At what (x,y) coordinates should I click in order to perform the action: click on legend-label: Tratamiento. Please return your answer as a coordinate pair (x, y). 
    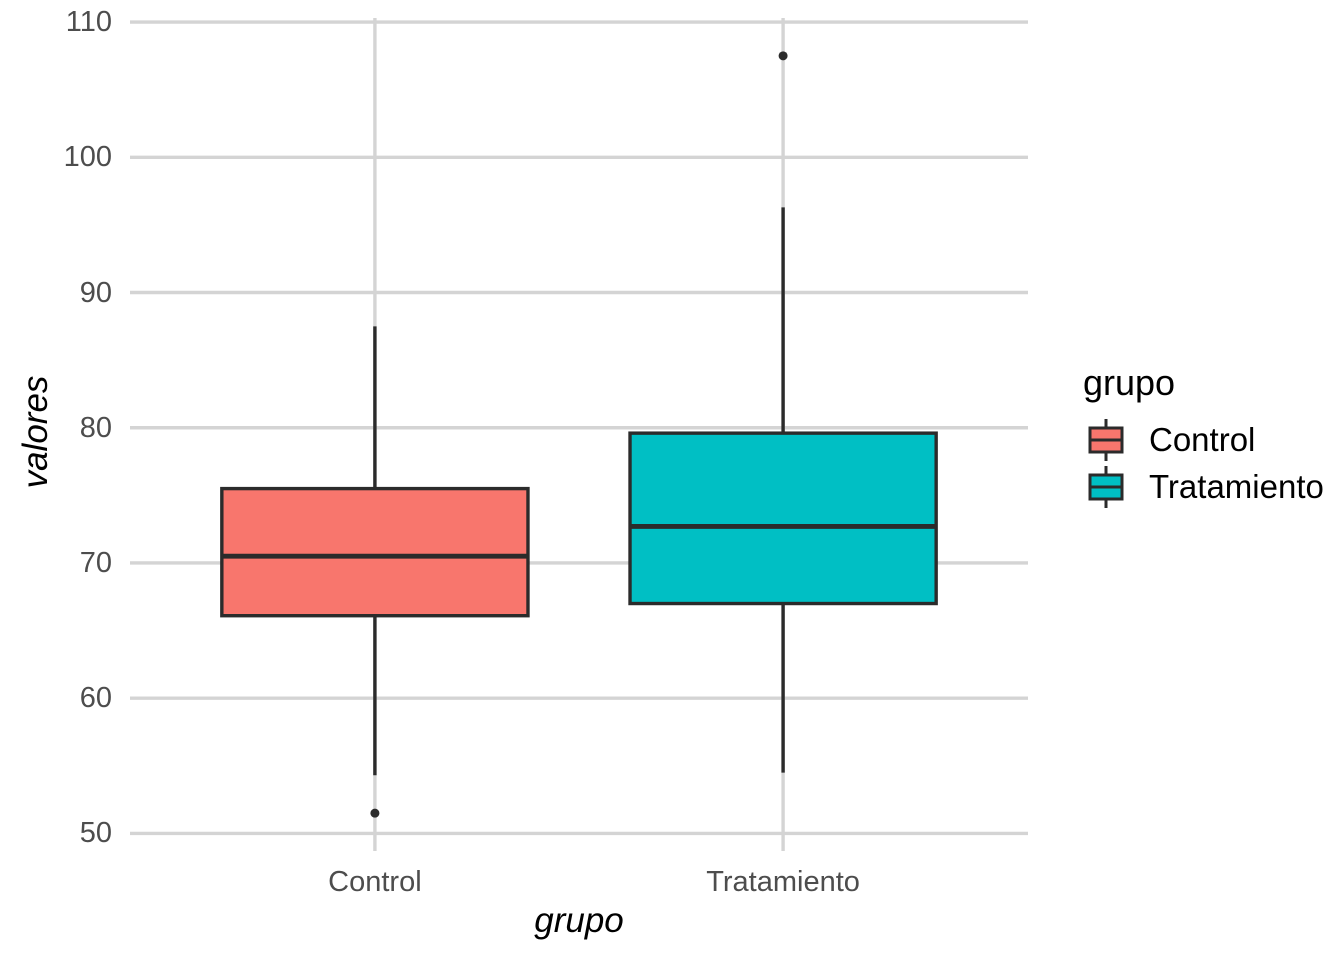
    Looking at the image, I should click on (1236, 486).